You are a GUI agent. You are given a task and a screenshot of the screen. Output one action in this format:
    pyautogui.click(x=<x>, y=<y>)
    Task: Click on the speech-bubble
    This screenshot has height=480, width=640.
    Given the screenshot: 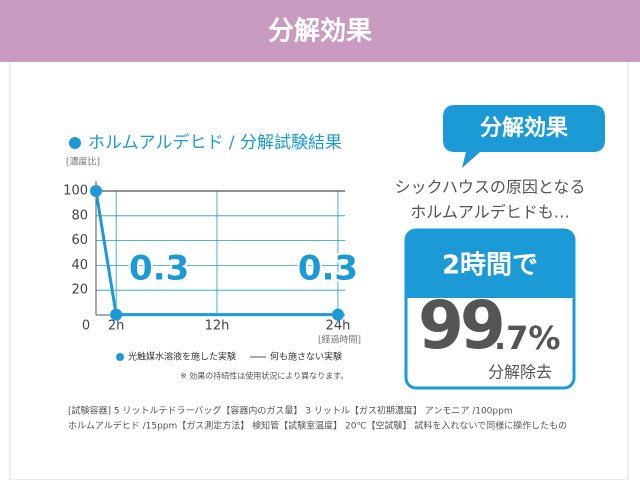 What is the action you would take?
    pyautogui.click(x=524, y=136)
    